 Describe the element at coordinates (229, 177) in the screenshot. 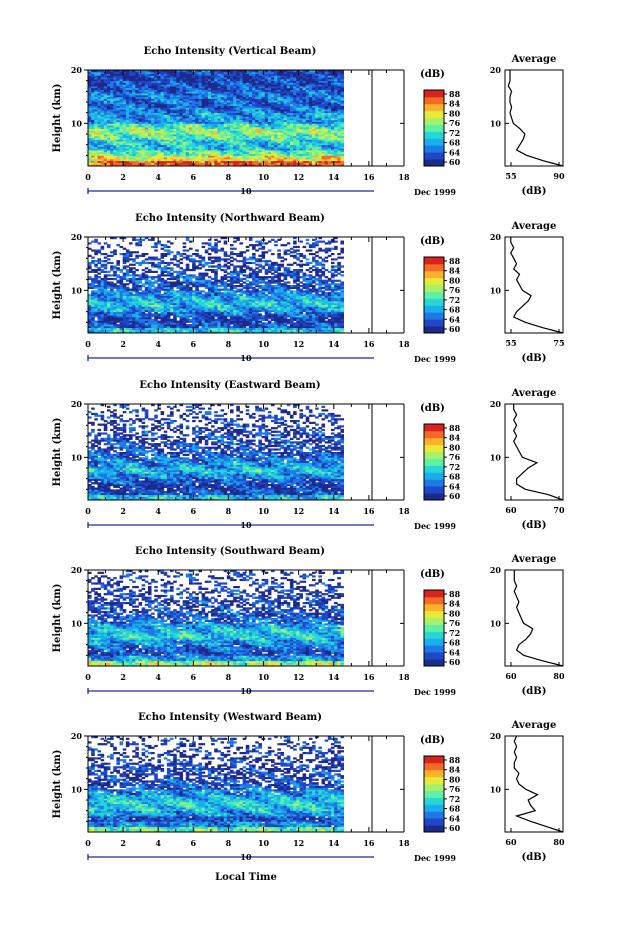

I see `x-tick-label: 8` at that location.